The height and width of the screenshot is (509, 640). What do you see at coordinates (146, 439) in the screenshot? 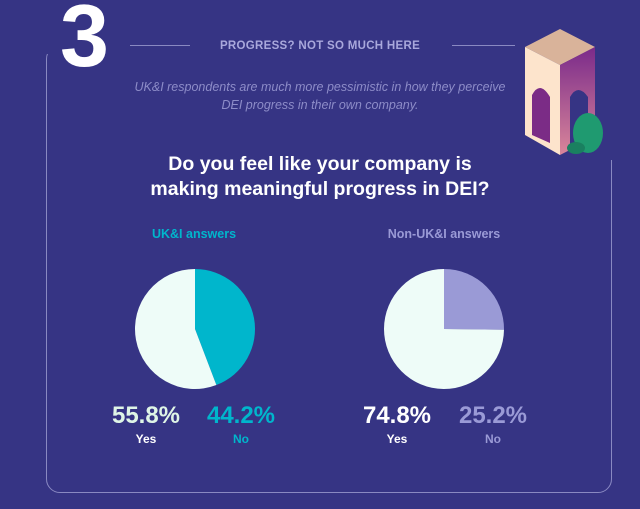
I see `uki-yes-label: Yes` at bounding box center [146, 439].